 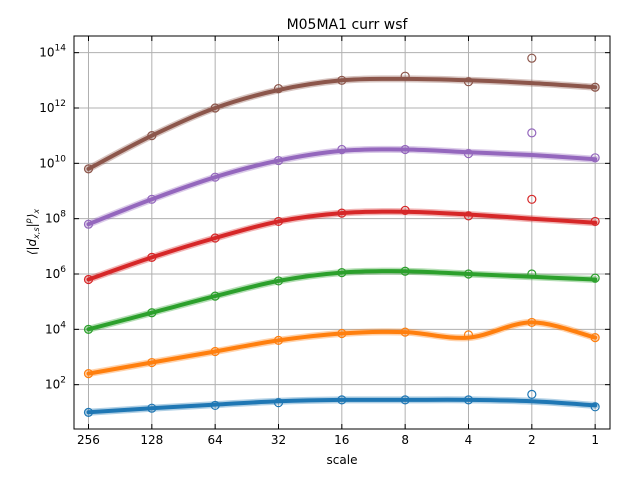 What do you see at coordinates (348, 25) in the screenshot?
I see `chart-title: M05MA1 curr wsf` at bounding box center [348, 25].